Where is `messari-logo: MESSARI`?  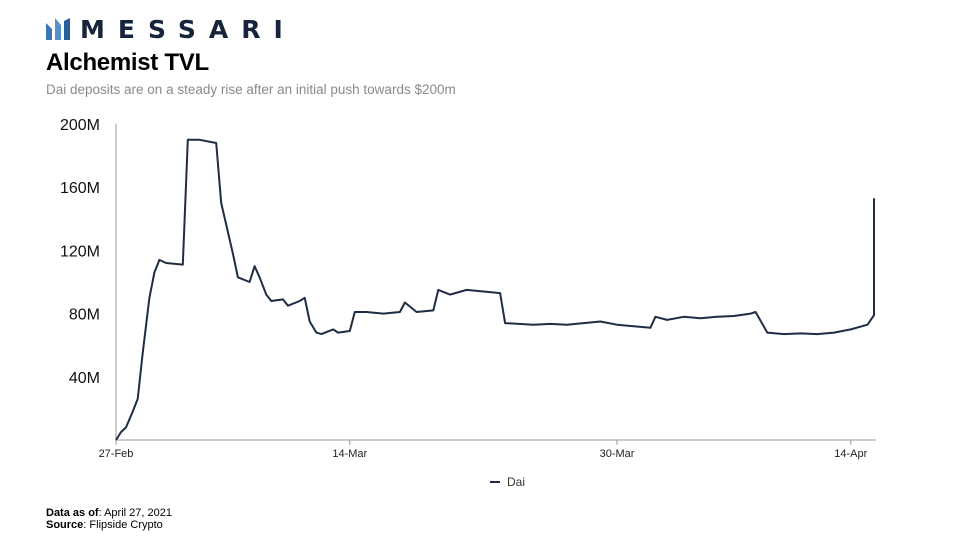 messari-logo: MESSARI is located at coordinates (171, 29).